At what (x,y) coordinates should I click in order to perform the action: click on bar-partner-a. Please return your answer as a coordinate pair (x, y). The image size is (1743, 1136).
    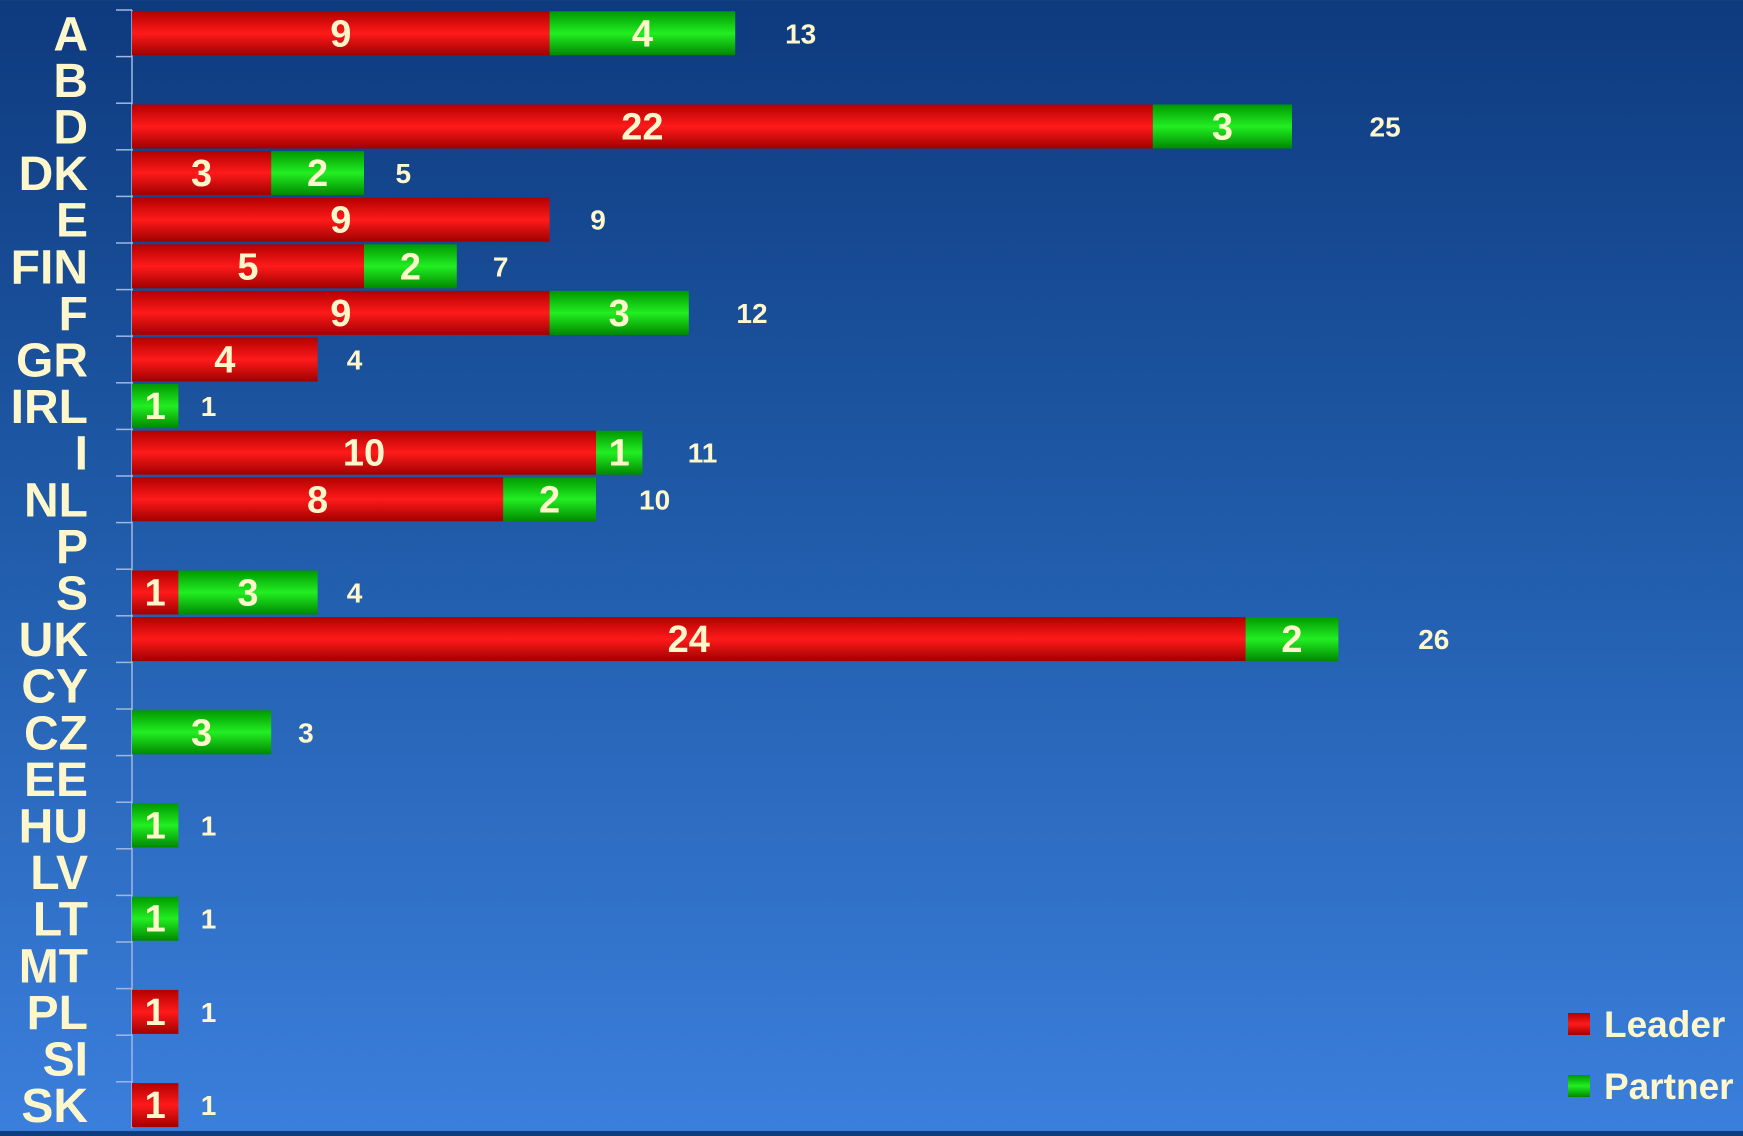
    Looking at the image, I should click on (642, 33).